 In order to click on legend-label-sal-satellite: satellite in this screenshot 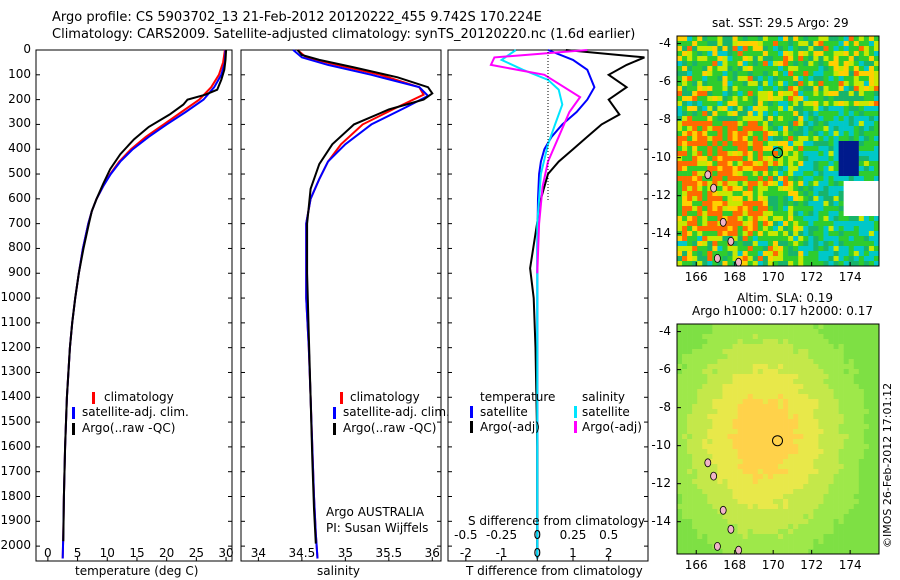, I will do `click(606, 412)`.